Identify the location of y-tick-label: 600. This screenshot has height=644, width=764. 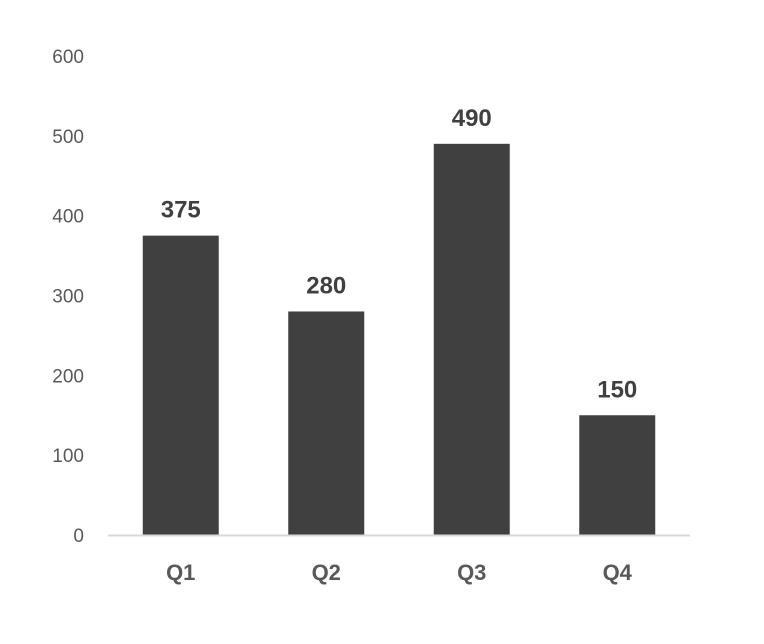
(68, 57).